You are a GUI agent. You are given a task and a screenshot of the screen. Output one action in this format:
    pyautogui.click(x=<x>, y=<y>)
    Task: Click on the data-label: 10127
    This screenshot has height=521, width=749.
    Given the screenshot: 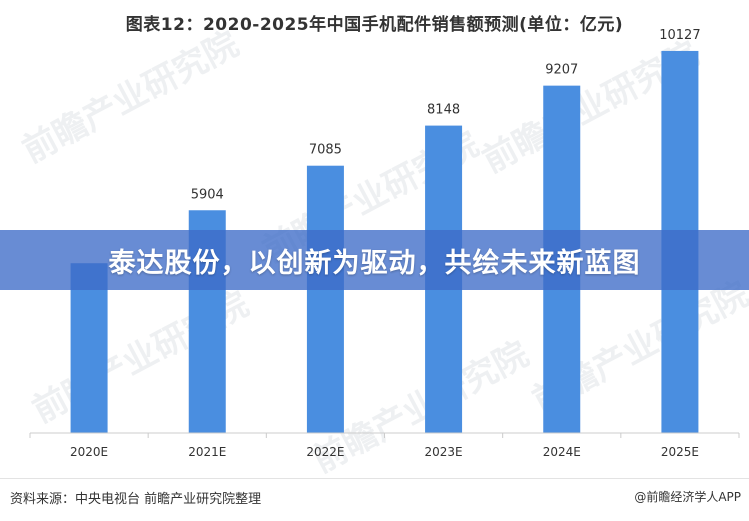 What is the action you would take?
    pyautogui.click(x=679, y=35)
    